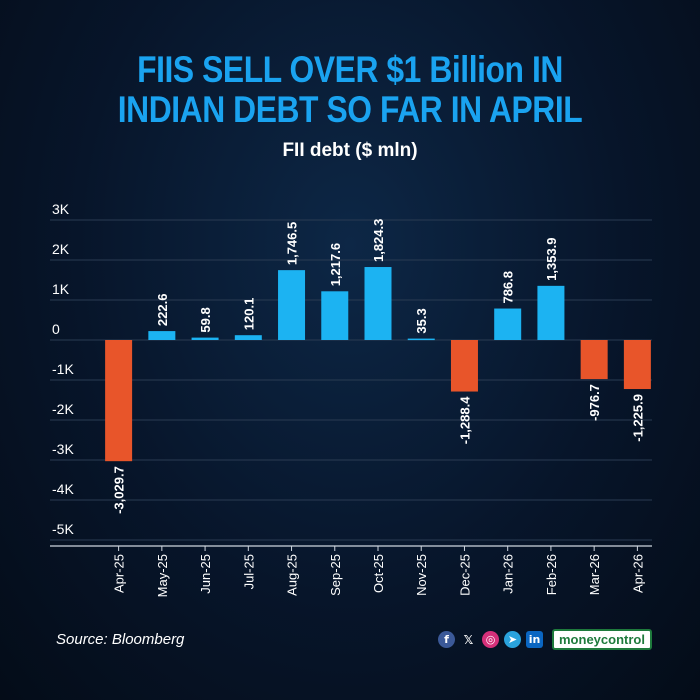  What do you see at coordinates (56, 329) in the screenshot?
I see `y-tick-label: 0` at bounding box center [56, 329].